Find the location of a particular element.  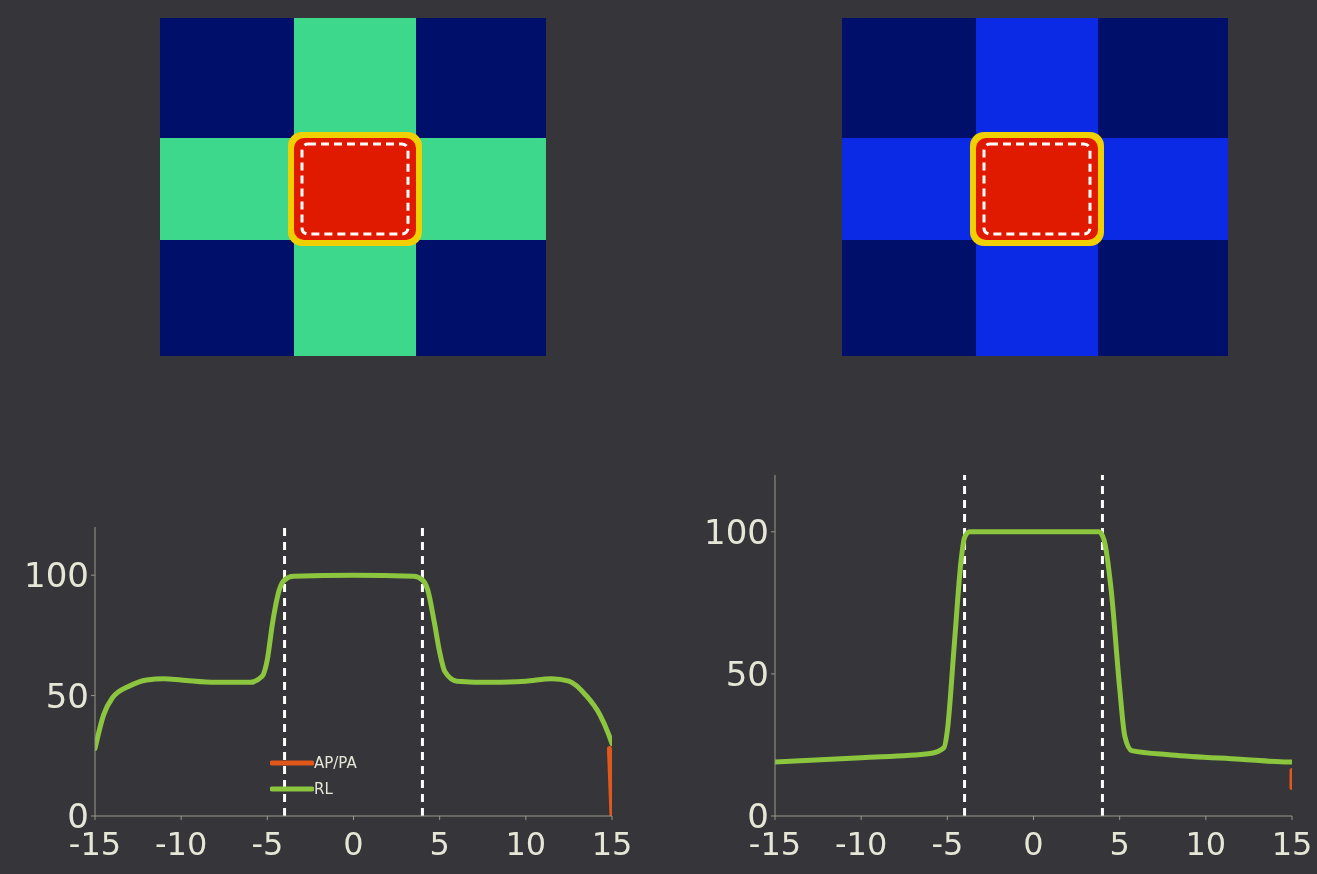

legend-label: AP/PA is located at coordinates (335, 763).